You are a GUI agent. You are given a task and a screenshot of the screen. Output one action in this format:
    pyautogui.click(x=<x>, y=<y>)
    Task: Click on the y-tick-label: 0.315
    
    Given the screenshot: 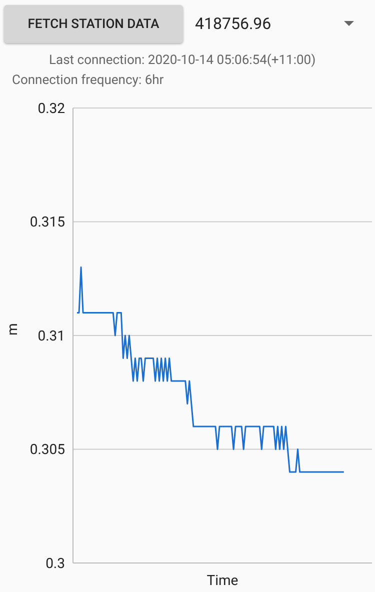 What is the action you would take?
    pyautogui.click(x=48, y=222)
    